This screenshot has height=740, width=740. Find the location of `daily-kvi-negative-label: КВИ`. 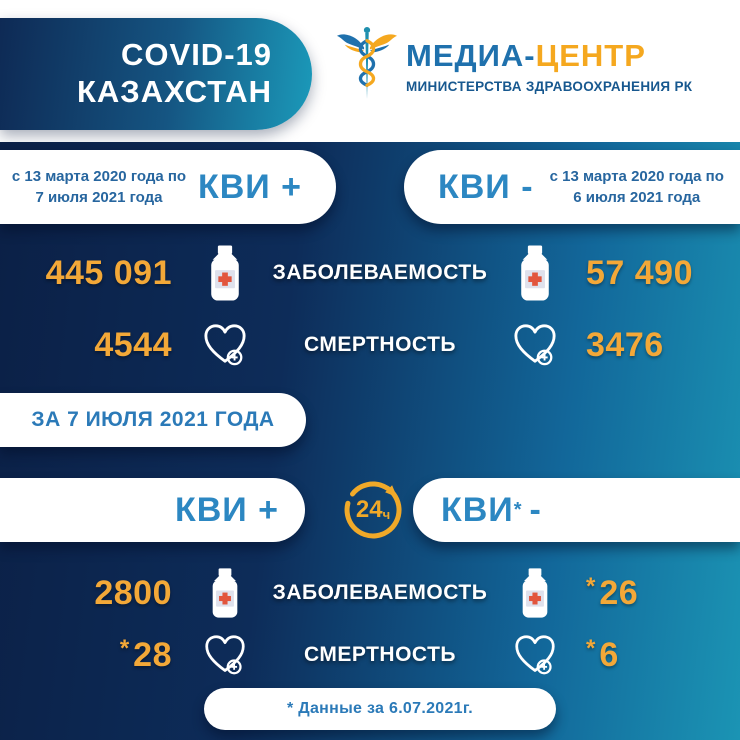

daily-kvi-negative-label: КВИ is located at coordinates (477, 509).